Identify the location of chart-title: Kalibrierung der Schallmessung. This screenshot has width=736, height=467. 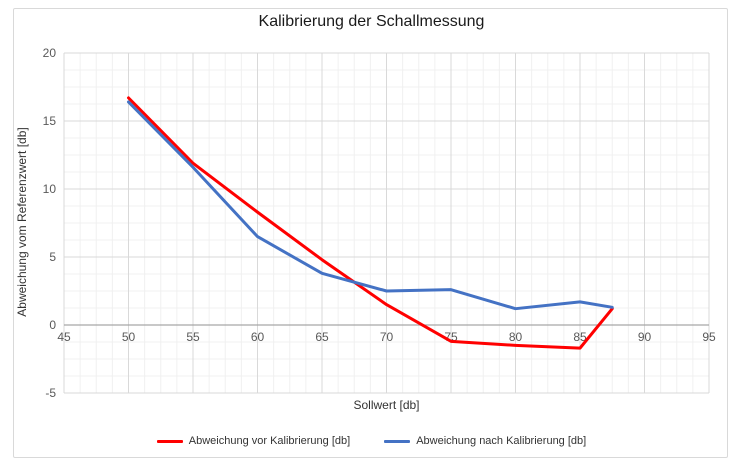
(371, 21).